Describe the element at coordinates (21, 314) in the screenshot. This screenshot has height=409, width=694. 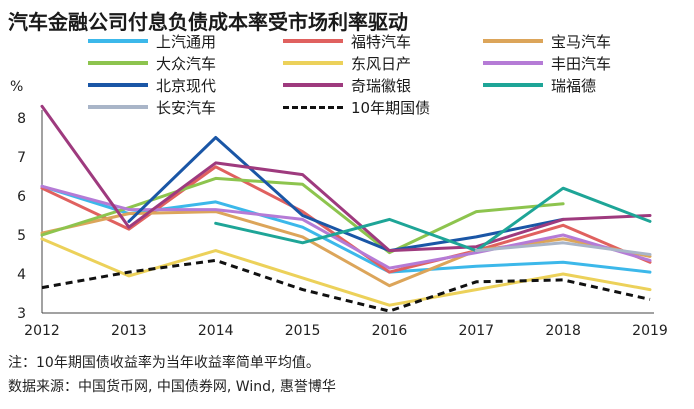
I see `y-tick-label: 3` at that location.